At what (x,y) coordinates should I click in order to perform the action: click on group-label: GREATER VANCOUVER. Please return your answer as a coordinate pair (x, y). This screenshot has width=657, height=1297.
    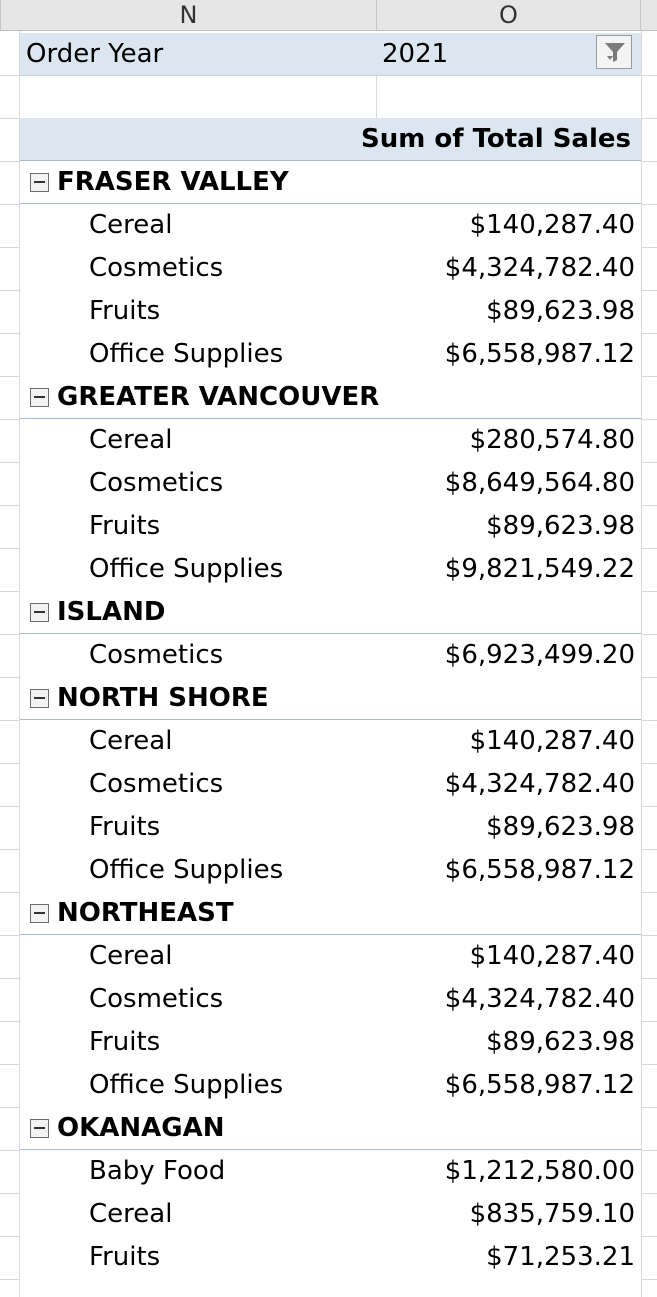
    Looking at the image, I should click on (218, 397).